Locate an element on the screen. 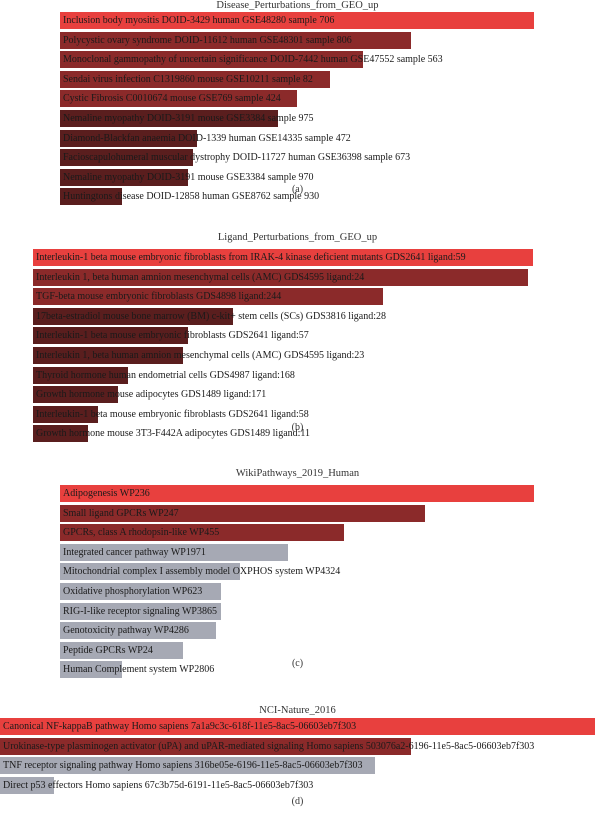 This screenshot has width=595, height=813. bar-label: Integrated cancer pathway WP1971 is located at coordinates (134, 552).